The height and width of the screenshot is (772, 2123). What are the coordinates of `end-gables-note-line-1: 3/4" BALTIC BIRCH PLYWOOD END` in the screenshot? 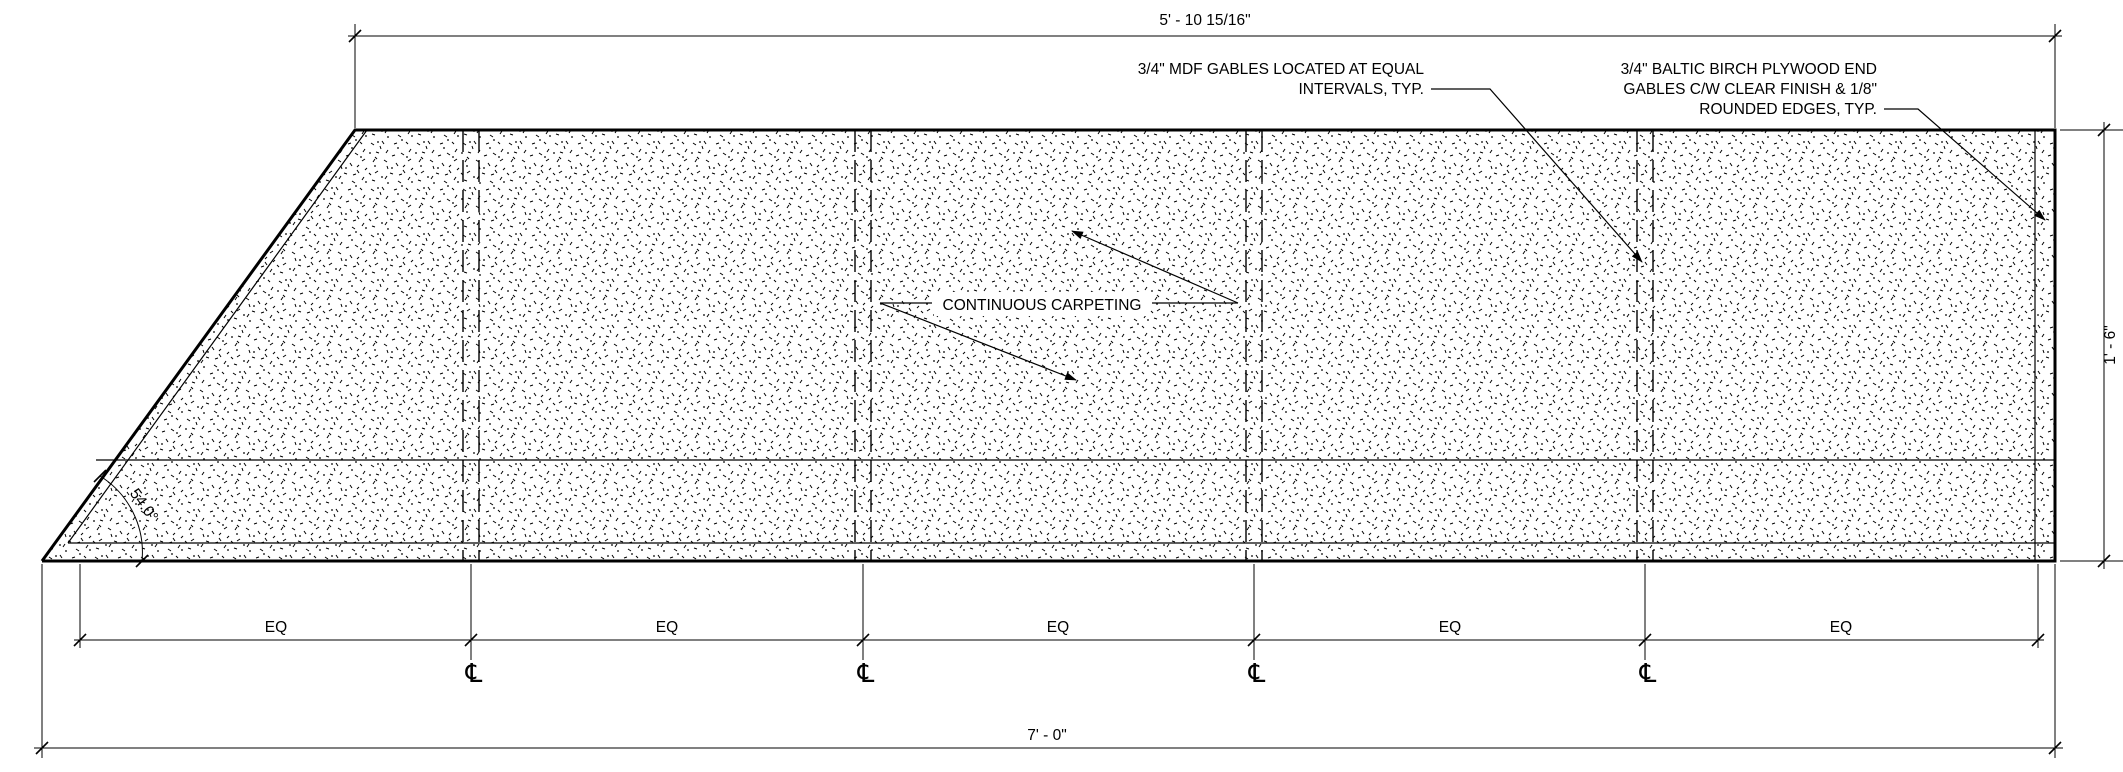 It's located at (1749, 69).